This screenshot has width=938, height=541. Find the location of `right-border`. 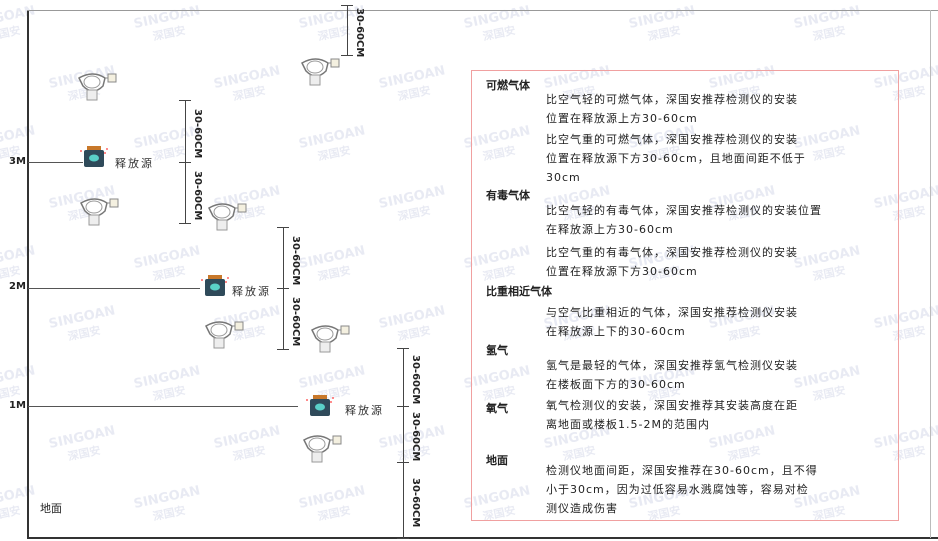

right-border is located at coordinates (930, 274).